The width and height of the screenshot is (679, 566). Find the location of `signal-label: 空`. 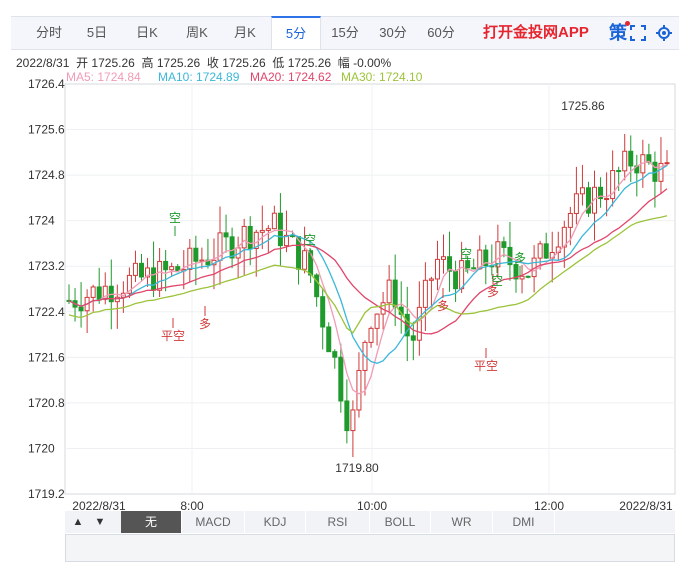

signal-label: 空 is located at coordinates (466, 254).